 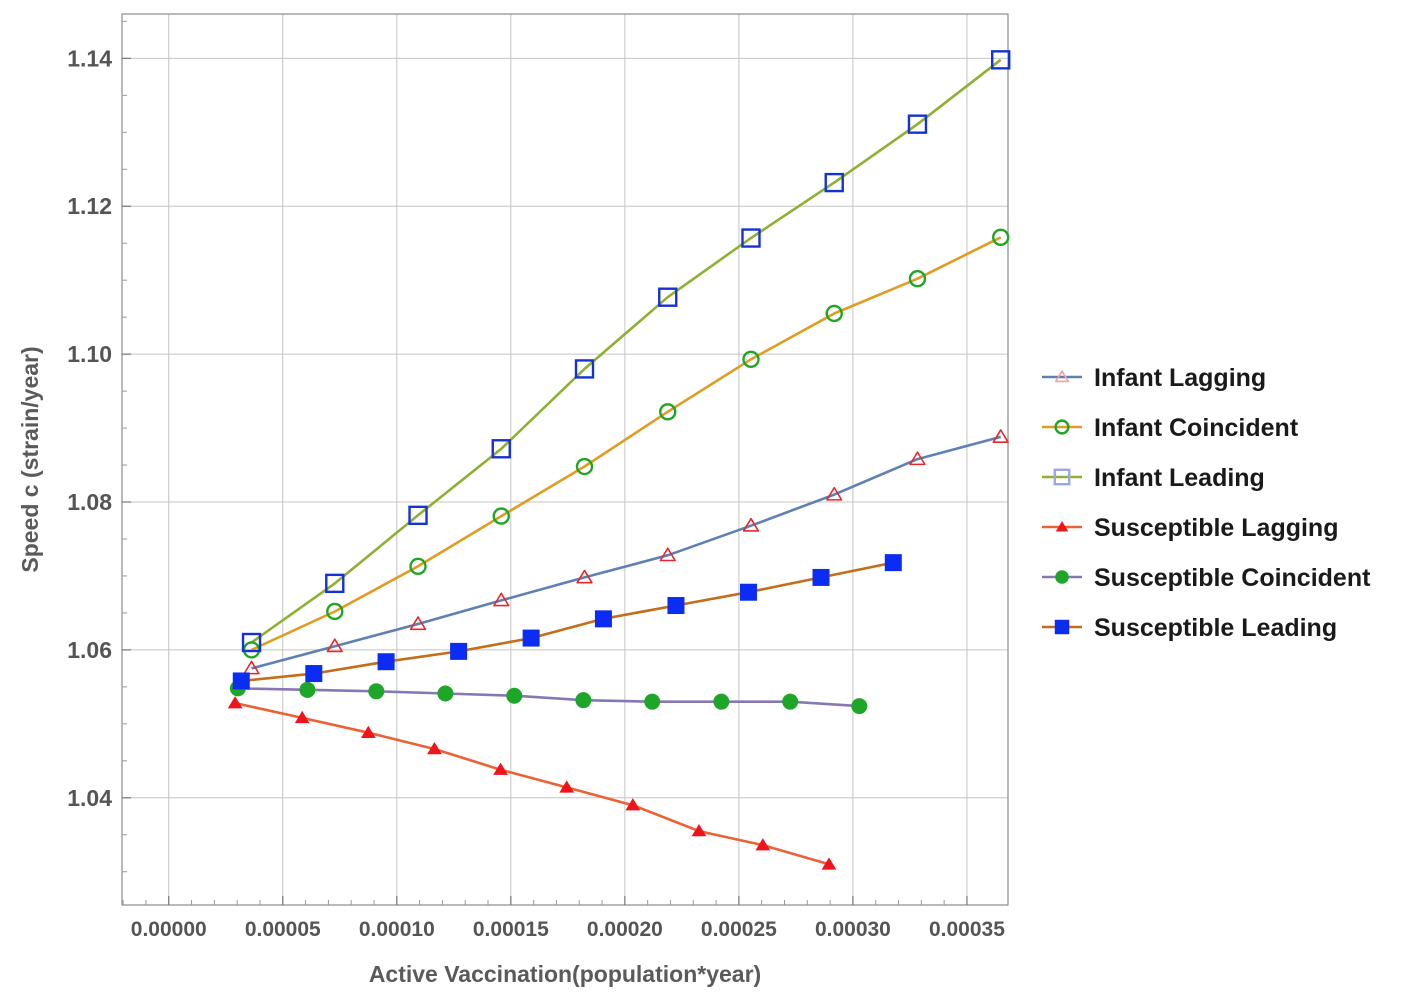 What do you see at coordinates (30, 459) in the screenshot?
I see `y-axis-title: Speed c (strain/year)` at bounding box center [30, 459].